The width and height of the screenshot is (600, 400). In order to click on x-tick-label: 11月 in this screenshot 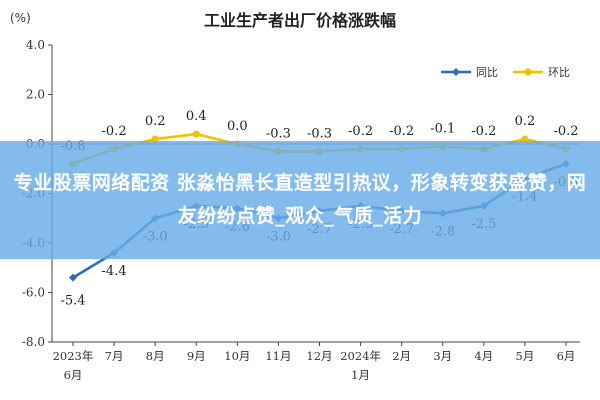, I will do `click(278, 356)`.